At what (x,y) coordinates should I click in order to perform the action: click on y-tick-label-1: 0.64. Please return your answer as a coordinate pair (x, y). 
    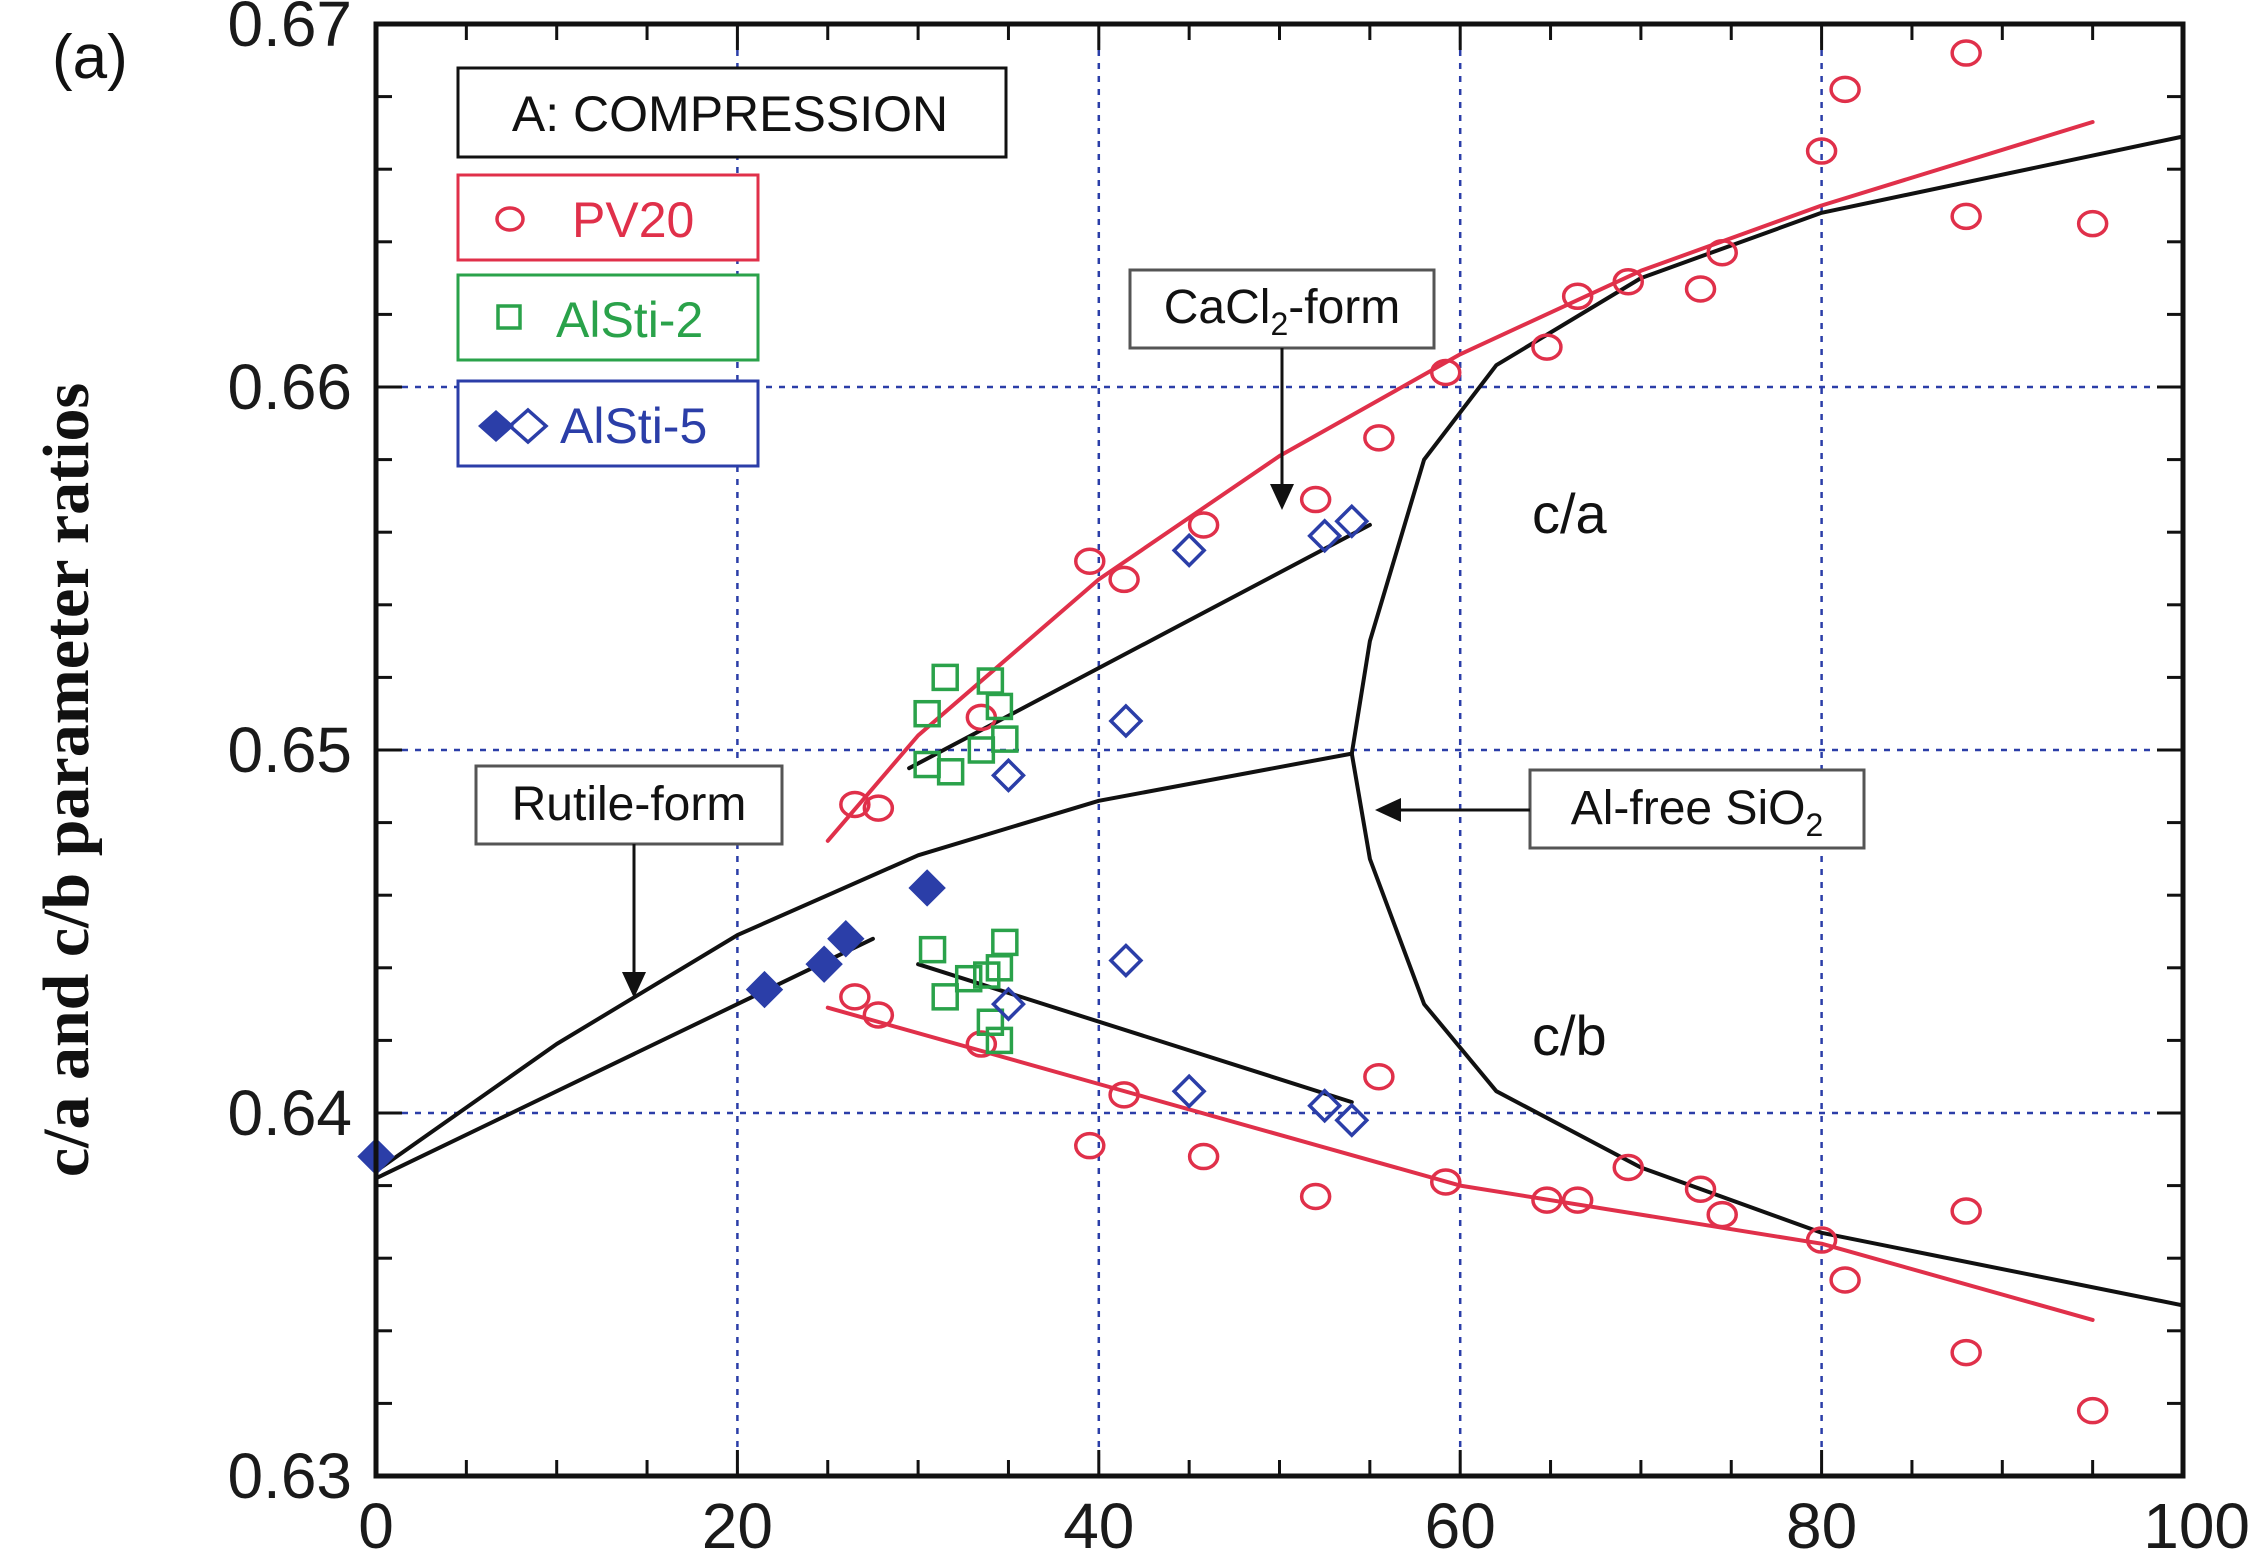
    Looking at the image, I should click on (289, 1113).